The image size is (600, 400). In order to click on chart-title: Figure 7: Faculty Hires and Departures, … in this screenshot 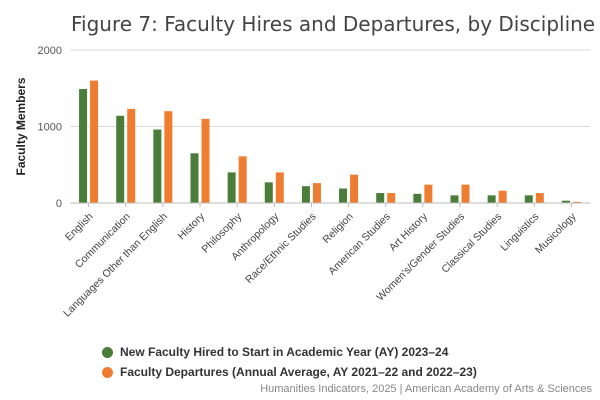, I will do `click(333, 24)`.